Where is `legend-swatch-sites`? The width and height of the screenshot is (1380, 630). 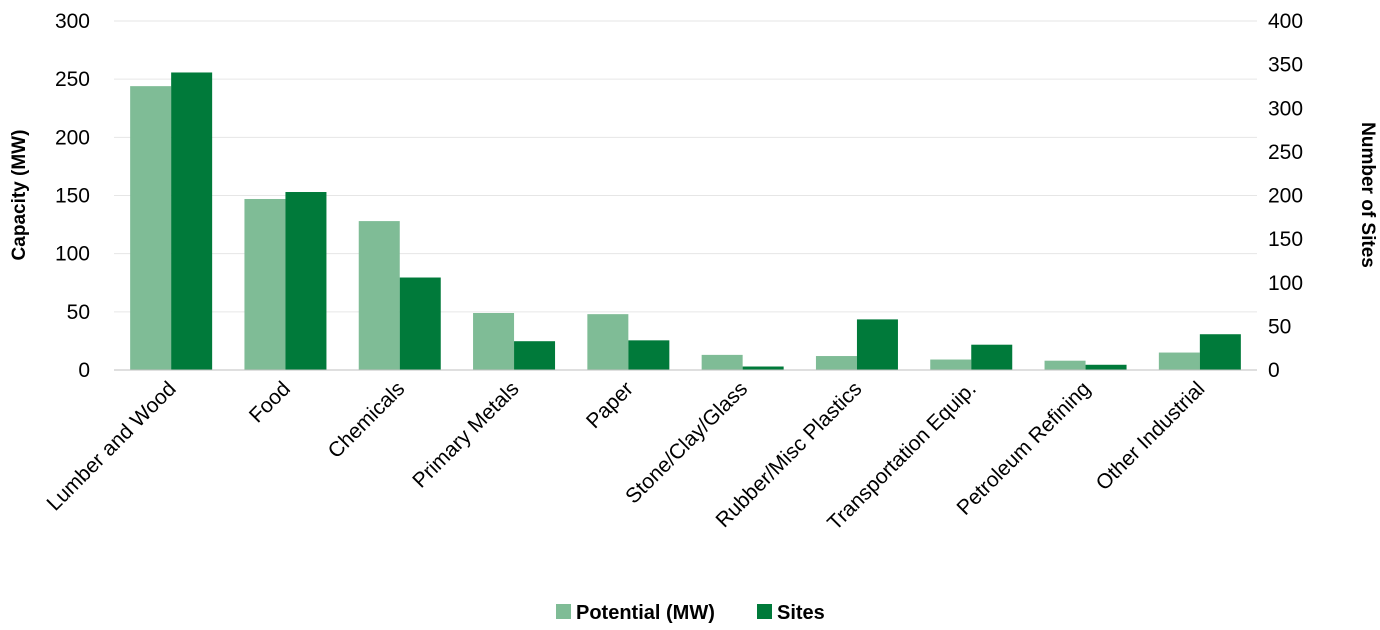
legend-swatch-sites is located at coordinates (764, 611).